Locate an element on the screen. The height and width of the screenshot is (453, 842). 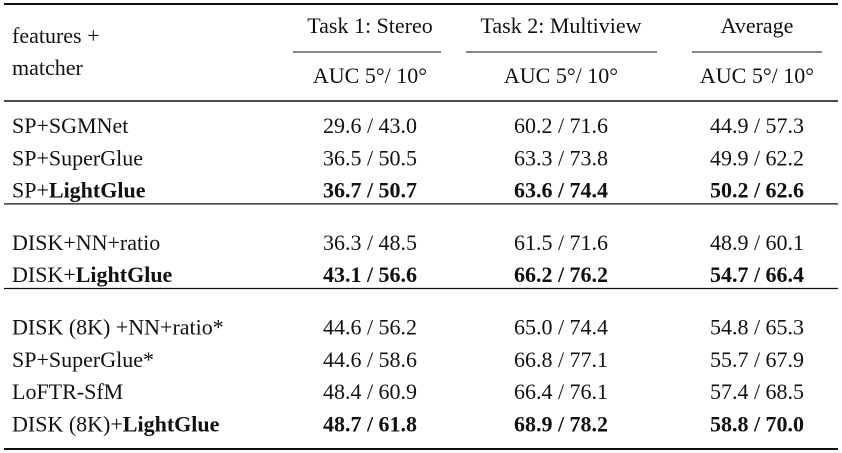
score-cell: 44.6 / 56.2 is located at coordinates (370, 327).